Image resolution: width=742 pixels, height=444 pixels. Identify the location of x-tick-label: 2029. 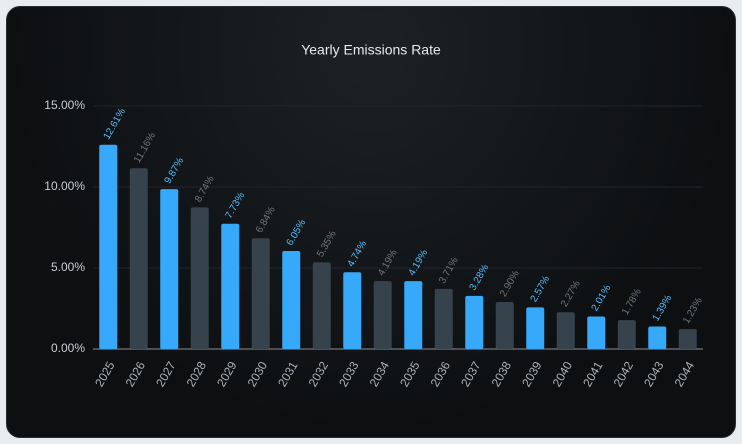
(227, 374).